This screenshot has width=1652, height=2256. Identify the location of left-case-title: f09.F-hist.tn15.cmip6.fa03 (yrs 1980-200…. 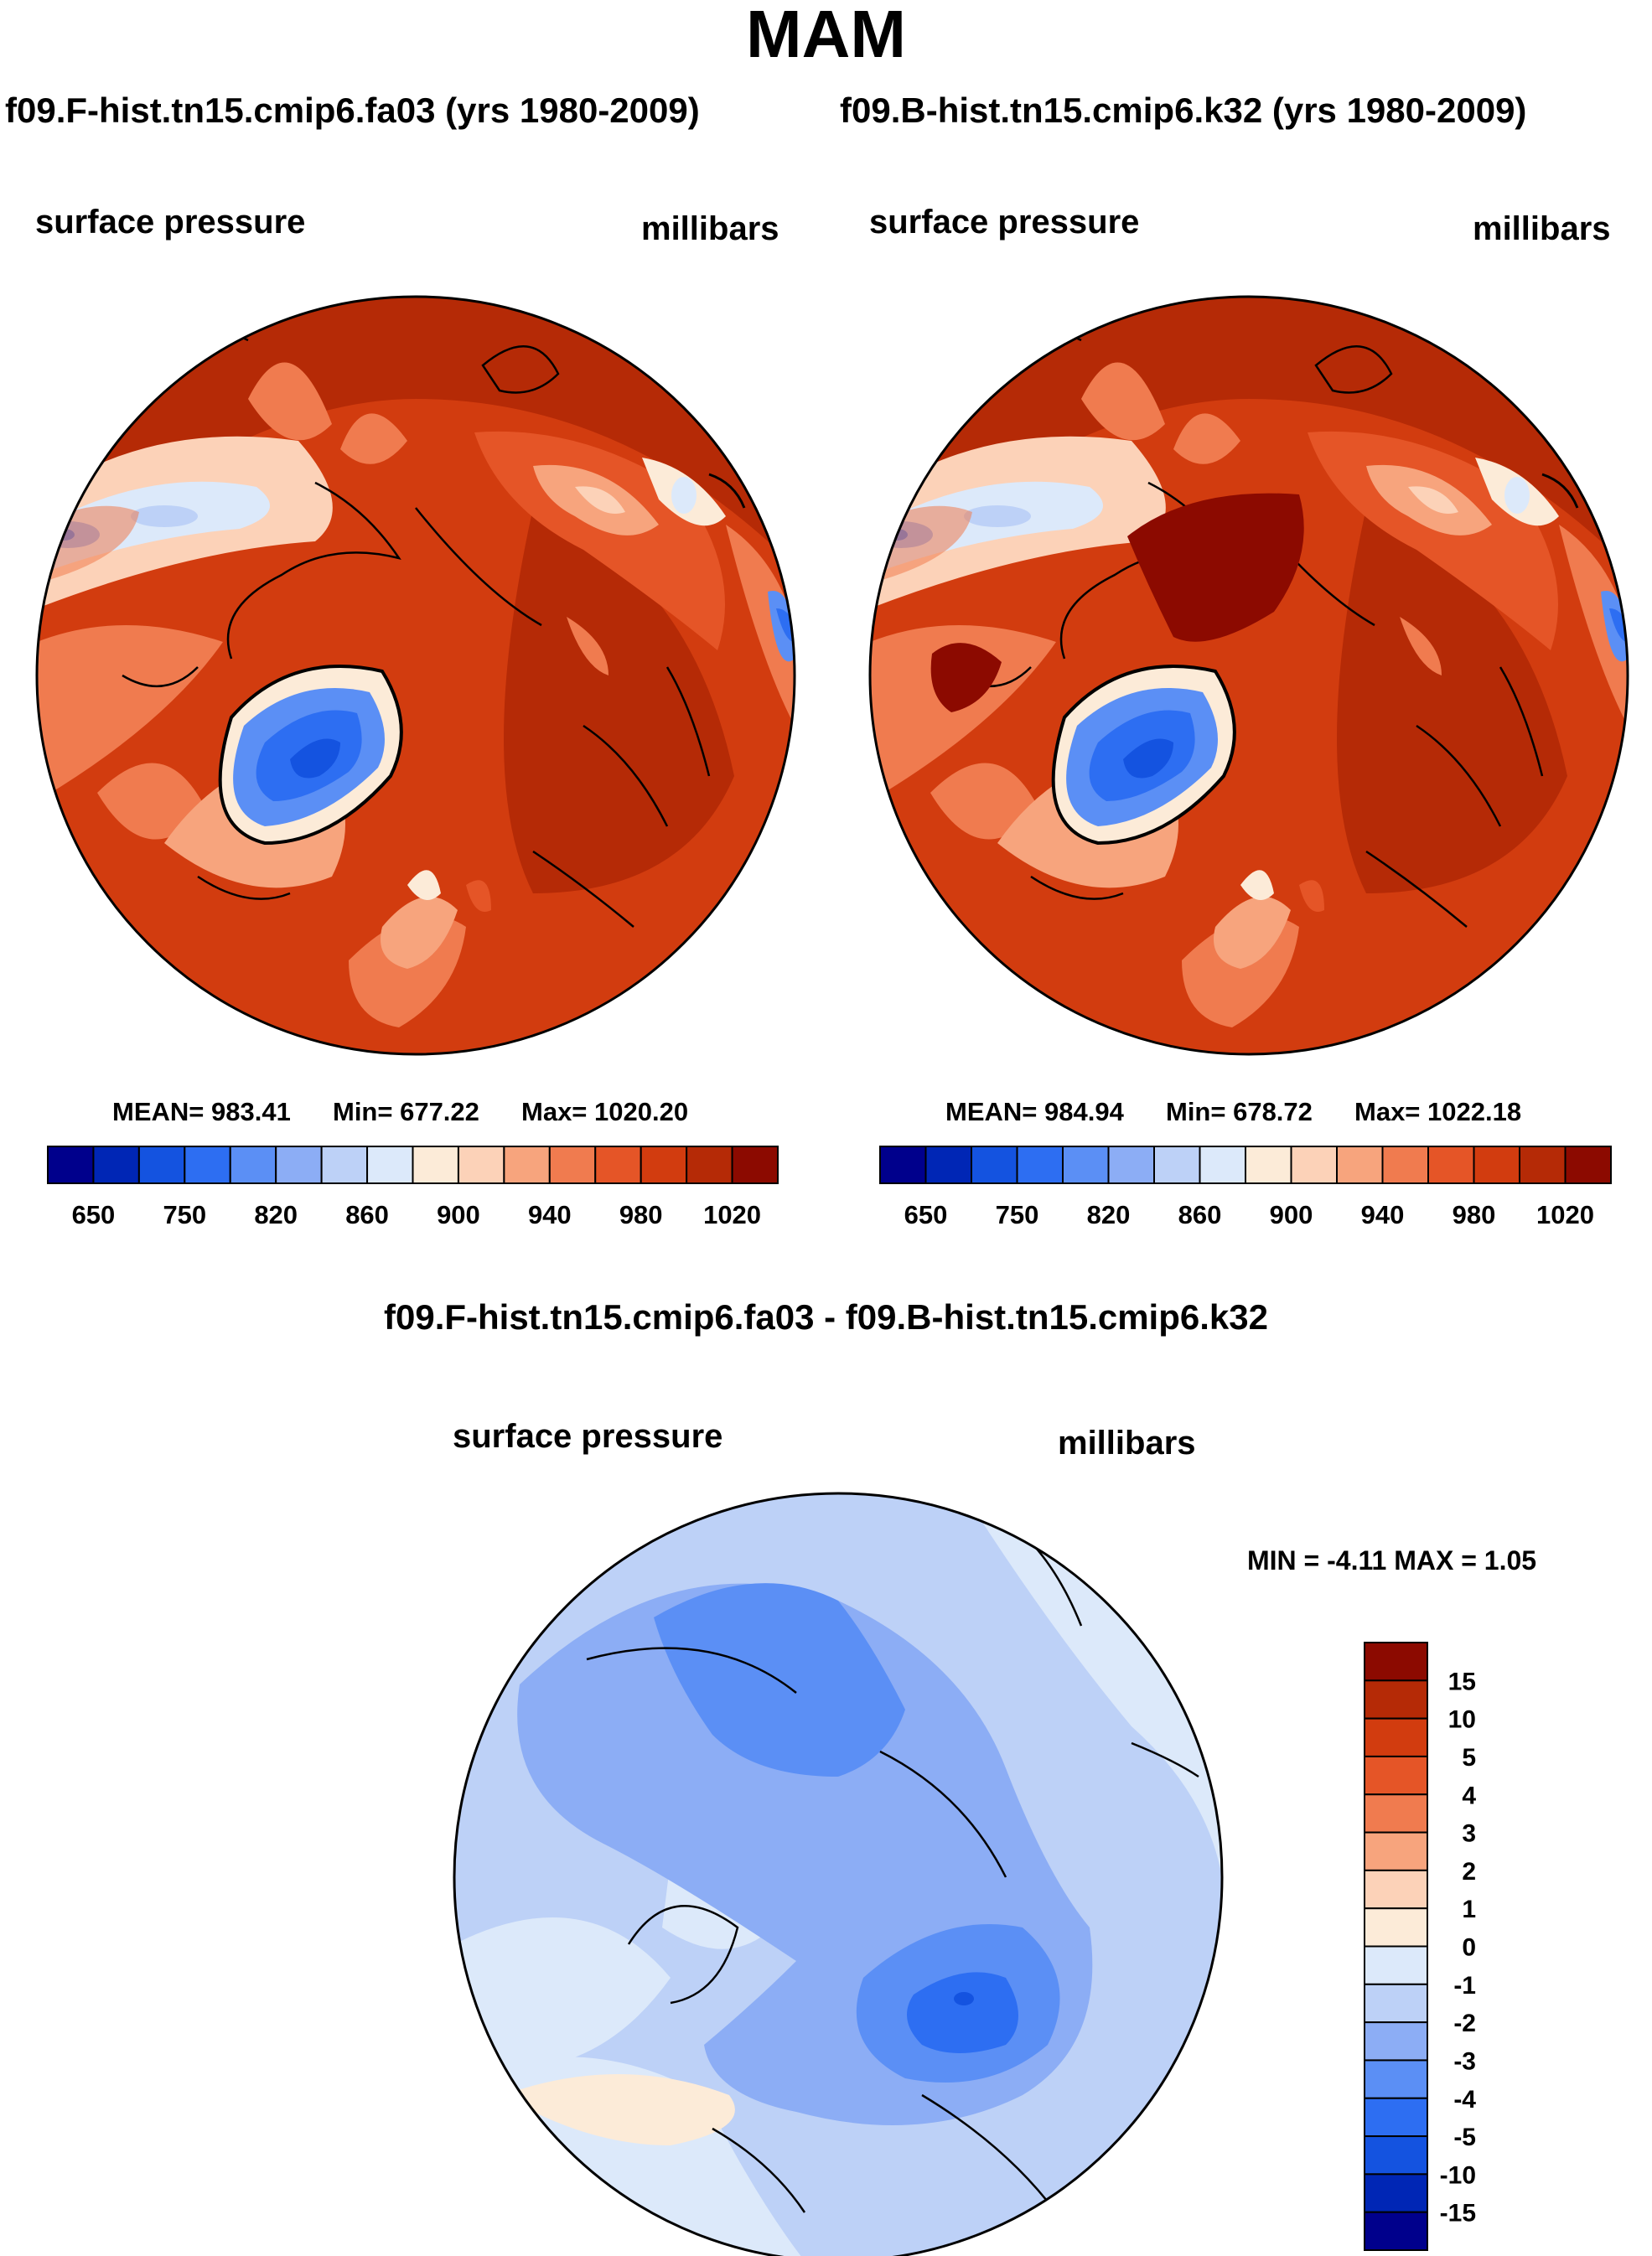
(352, 110).